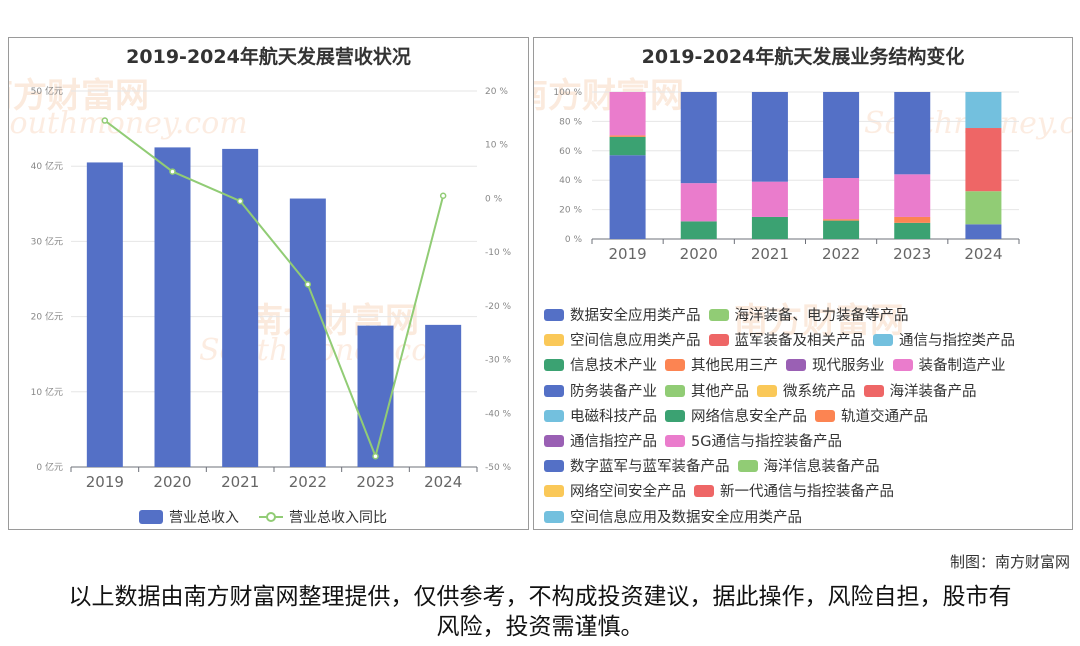  Describe the element at coordinates (498, 468) in the screenshot. I see `y2-tick-label: -50 %` at that location.